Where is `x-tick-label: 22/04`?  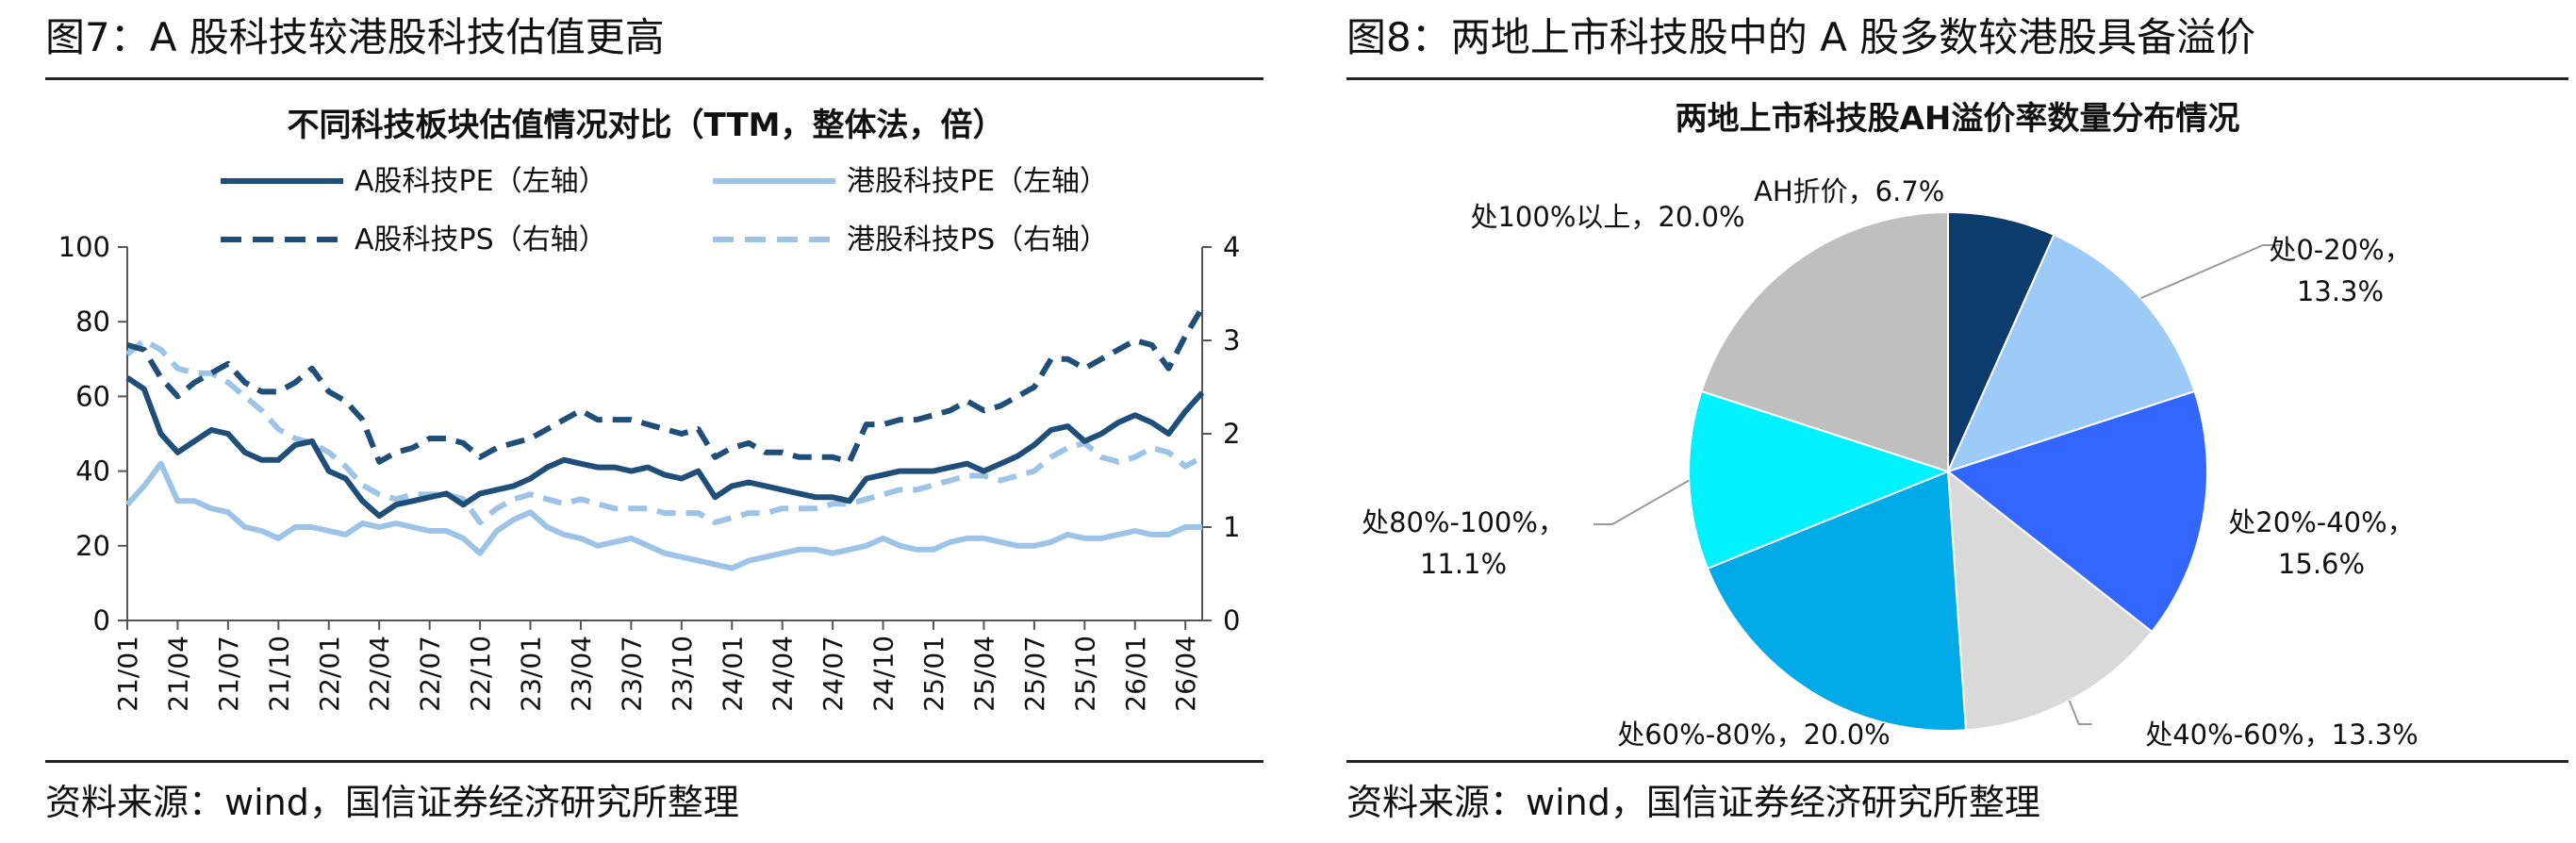
x-tick-label: 22/04 is located at coordinates (379, 674).